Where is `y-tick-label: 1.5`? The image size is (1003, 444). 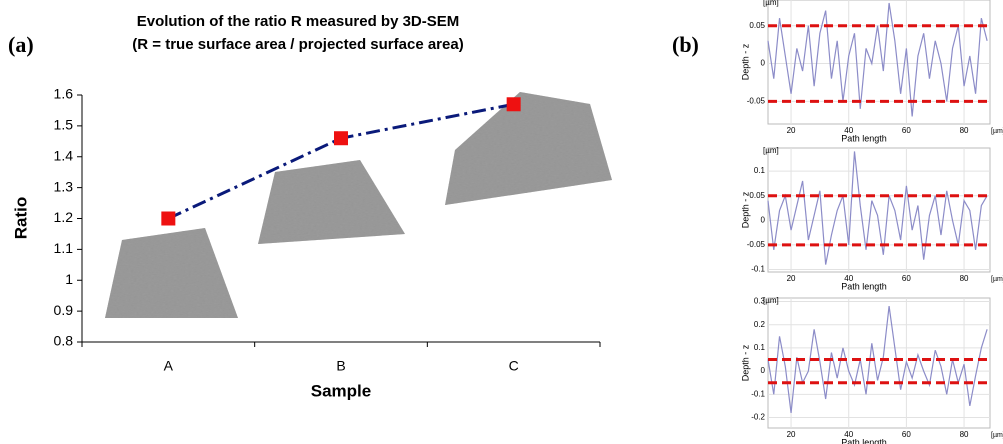 y-tick-label: 1.5 is located at coordinates (64, 125).